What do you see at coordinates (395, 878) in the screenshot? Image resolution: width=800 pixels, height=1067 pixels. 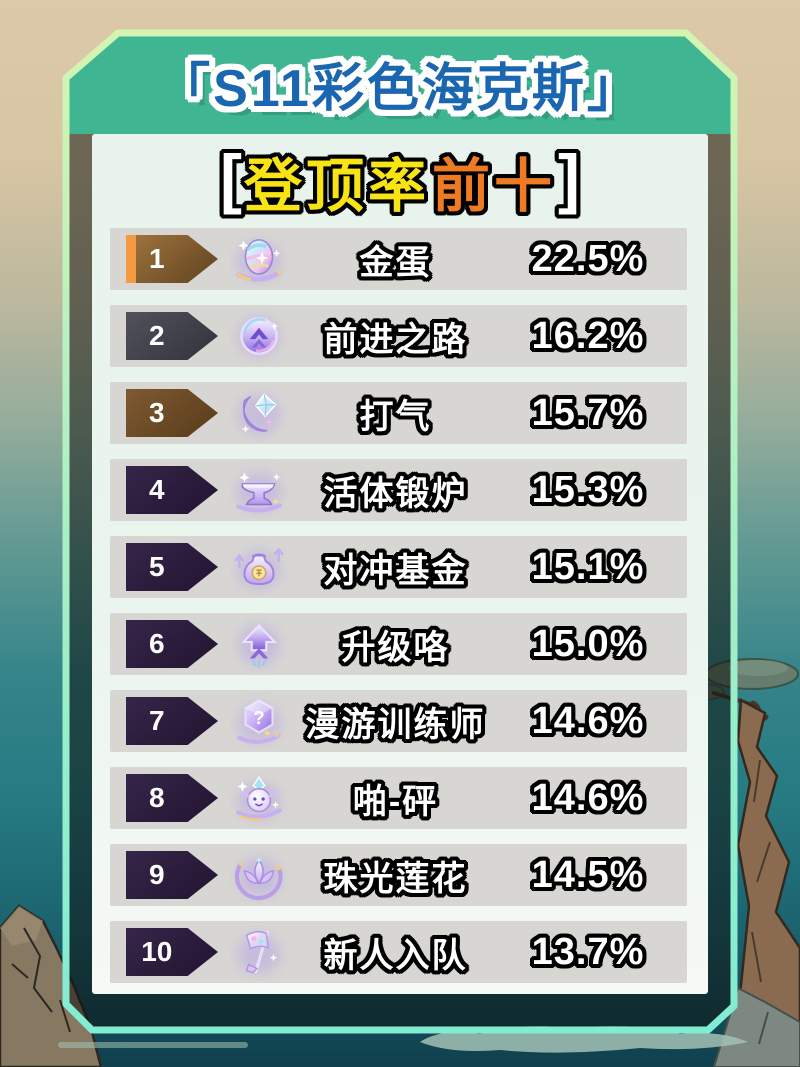 I see `augment-name: 珠光莲花` at bounding box center [395, 878].